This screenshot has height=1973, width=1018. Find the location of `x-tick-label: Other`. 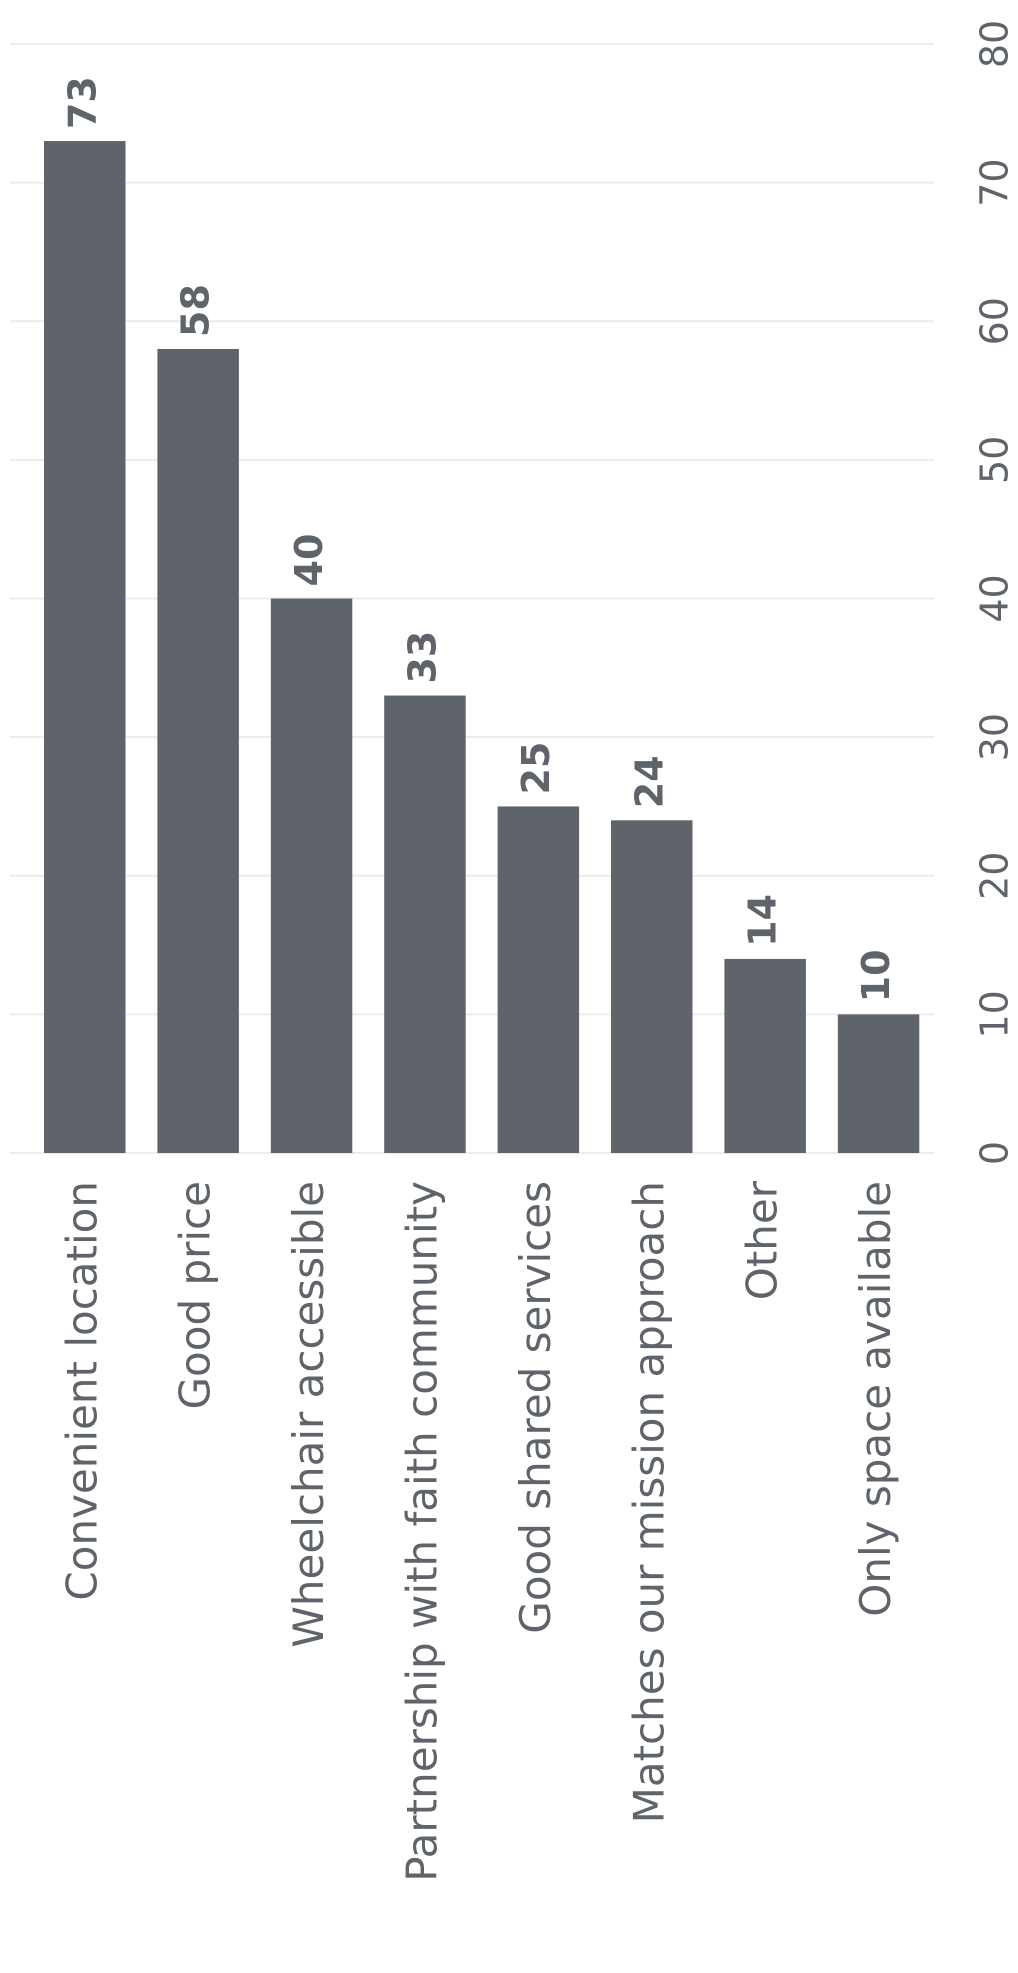

x-tick-label: Other is located at coordinates (762, 1240).